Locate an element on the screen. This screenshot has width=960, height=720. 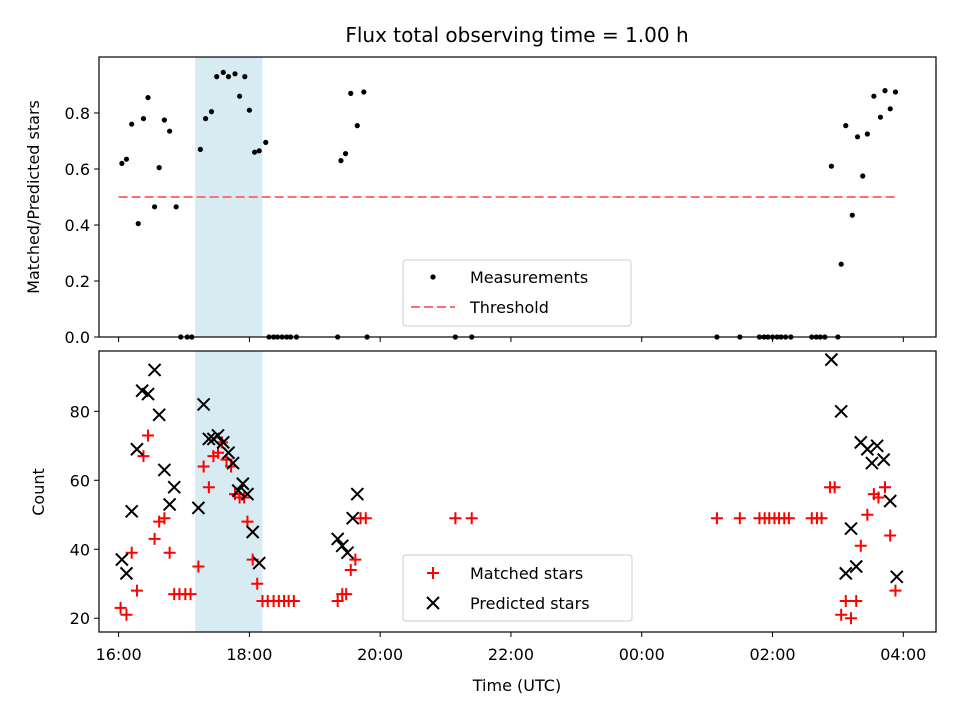
x-tick-label: 22:00 is located at coordinates (511, 654).